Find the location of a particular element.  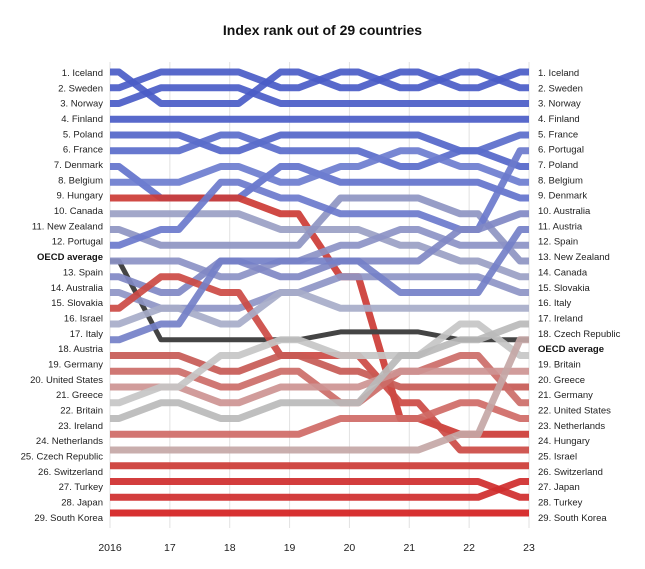

right-label-16-italy: 16. Italy is located at coordinates (555, 303).